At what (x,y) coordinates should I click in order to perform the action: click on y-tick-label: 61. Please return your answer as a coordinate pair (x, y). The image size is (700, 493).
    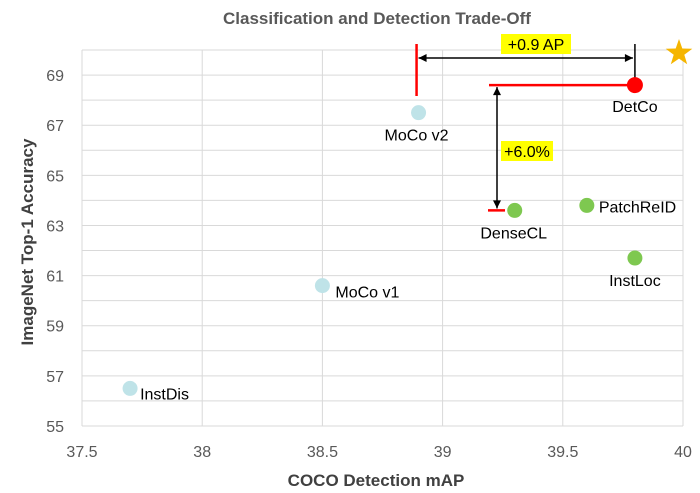
    Looking at the image, I should click on (55, 277).